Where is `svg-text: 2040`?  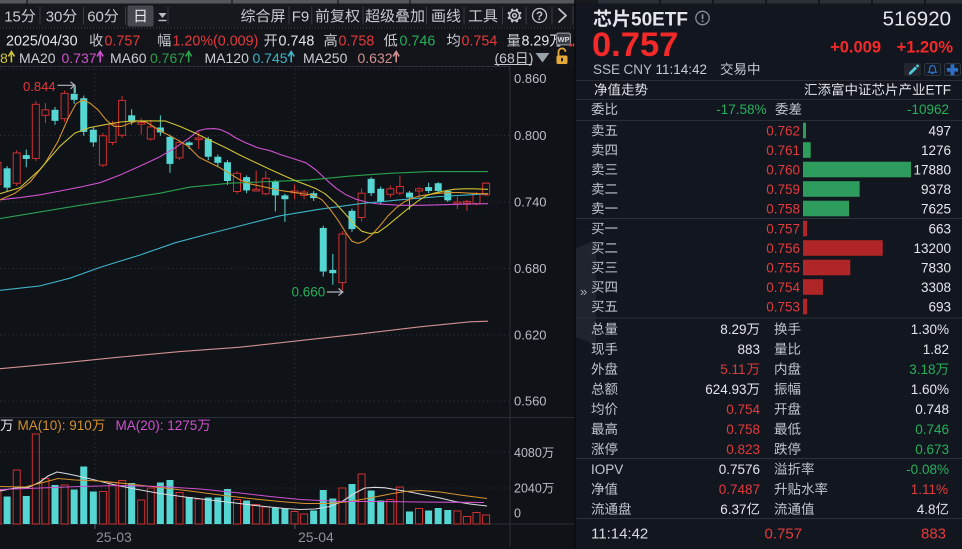
svg-text: 2040 is located at coordinates (528, 489).